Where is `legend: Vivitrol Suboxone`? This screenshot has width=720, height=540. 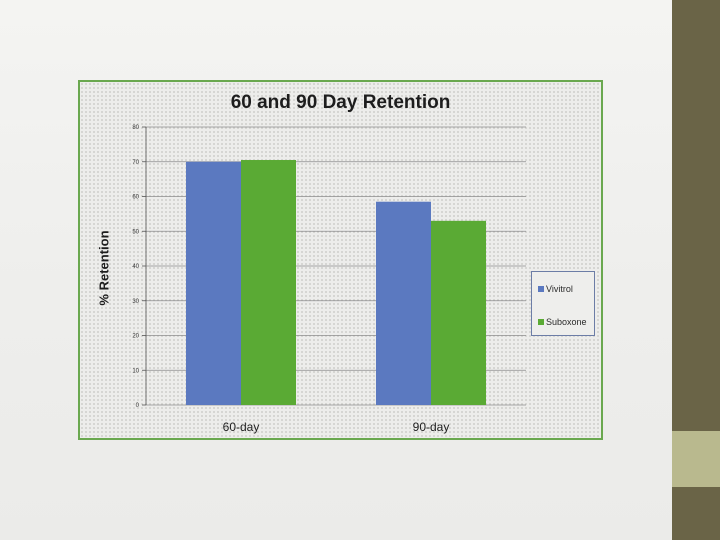 legend: Vivitrol Suboxone is located at coordinates (563, 303).